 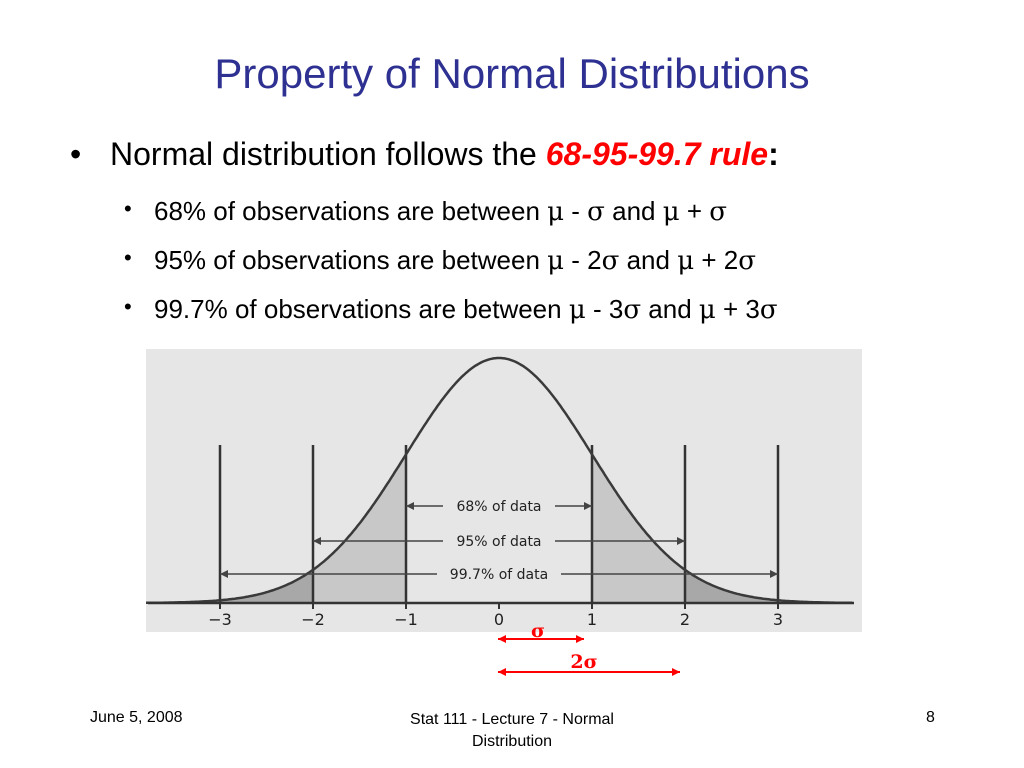 I want to click on x-tick-label: −2, so click(x=313, y=619).